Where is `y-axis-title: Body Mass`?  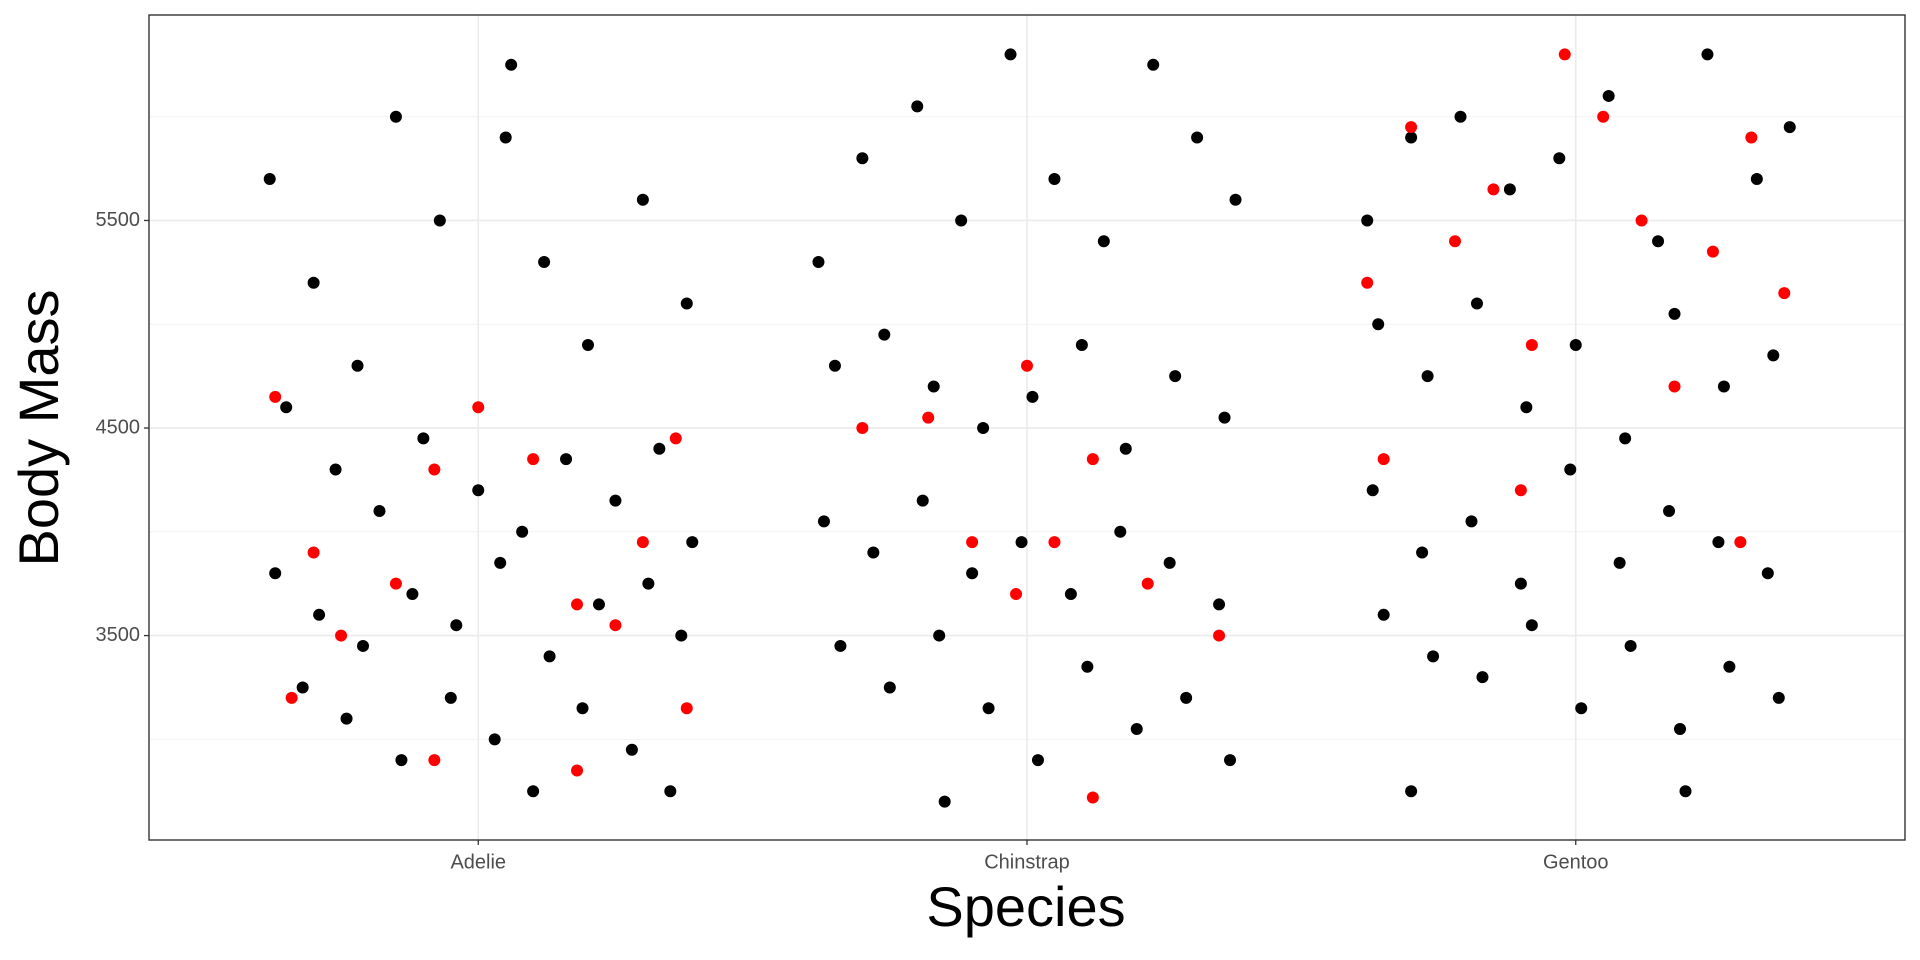
y-axis-title: Body Mass is located at coordinates (38, 428).